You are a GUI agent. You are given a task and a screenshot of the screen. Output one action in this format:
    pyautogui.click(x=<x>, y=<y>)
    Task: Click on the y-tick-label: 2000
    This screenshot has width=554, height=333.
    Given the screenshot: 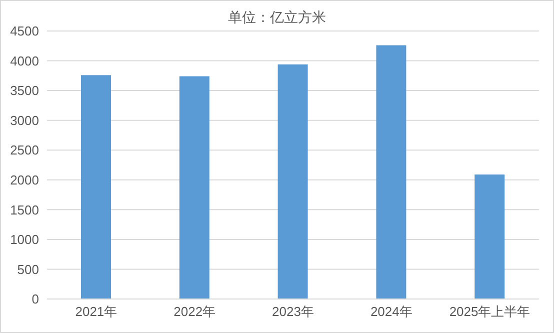 What is the action you would take?
    pyautogui.click(x=24, y=180)
    